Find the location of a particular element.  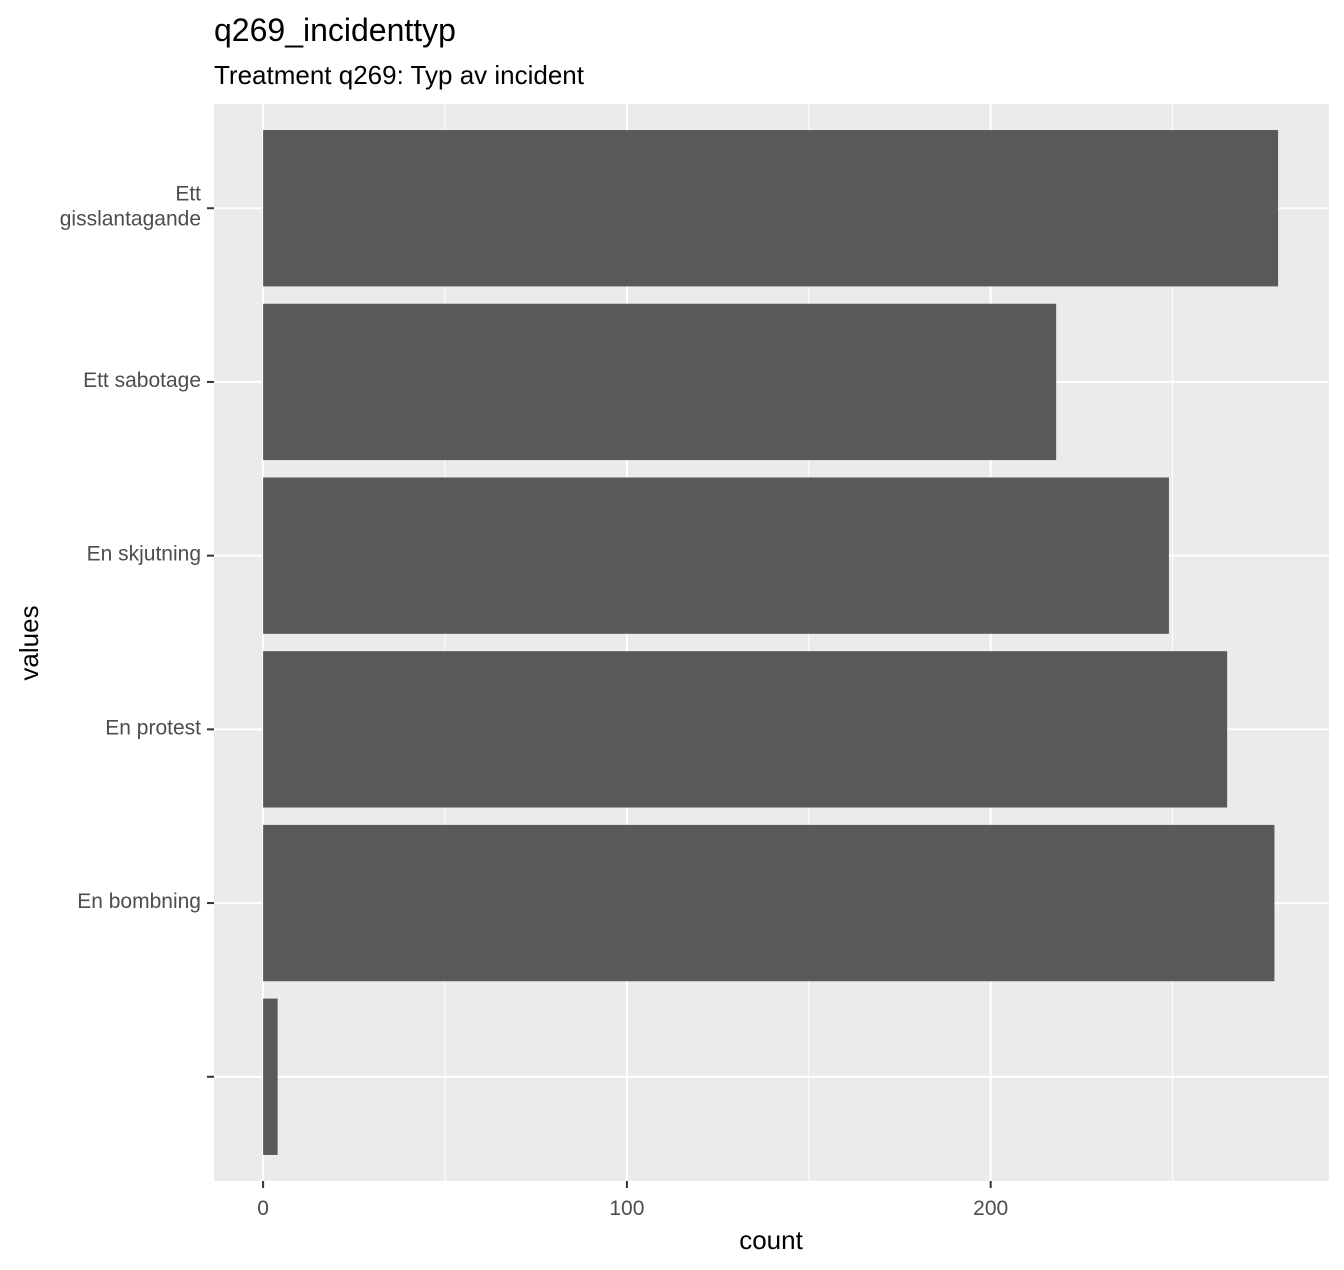

x-axis-title: count is located at coordinates (771, 1240).